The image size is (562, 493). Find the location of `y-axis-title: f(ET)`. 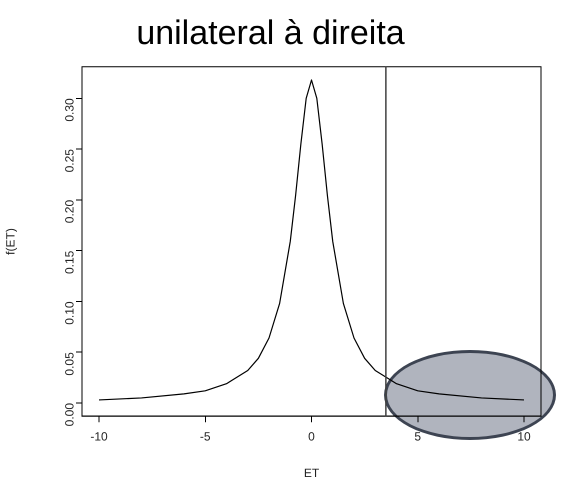

y-axis-title: f(ET) is located at coordinates (11, 241).